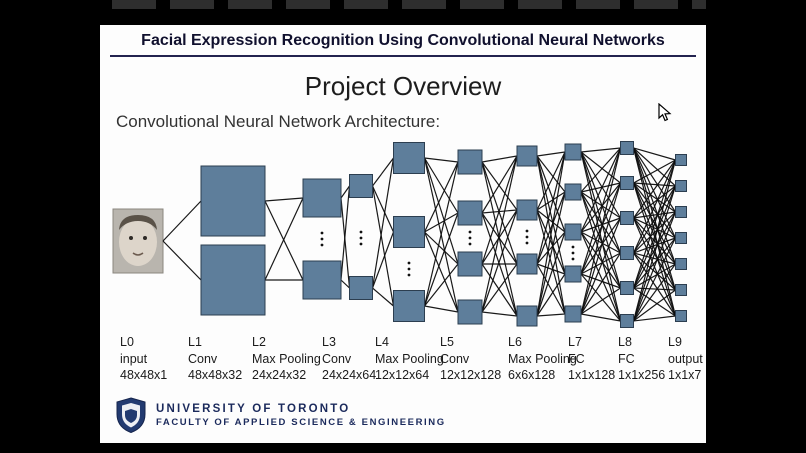  I want to click on layer-label-l9: L9 output 1x1x7, so click(685, 359).